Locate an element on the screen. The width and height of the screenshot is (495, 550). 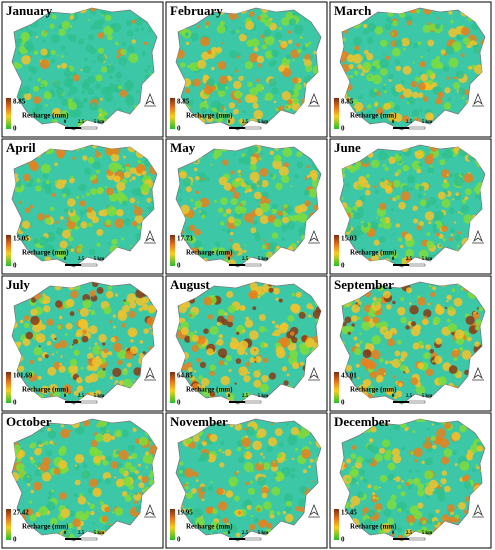
scale-label: 0 is located at coordinates (65, 533).